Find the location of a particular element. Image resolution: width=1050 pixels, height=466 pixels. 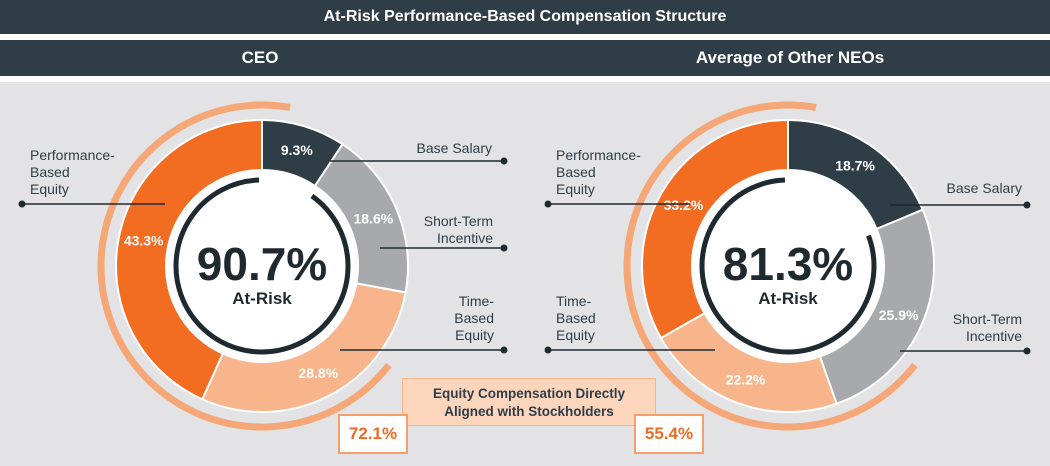

neo-slice-label-short-term-incentive: 25.9% is located at coordinates (899, 315).